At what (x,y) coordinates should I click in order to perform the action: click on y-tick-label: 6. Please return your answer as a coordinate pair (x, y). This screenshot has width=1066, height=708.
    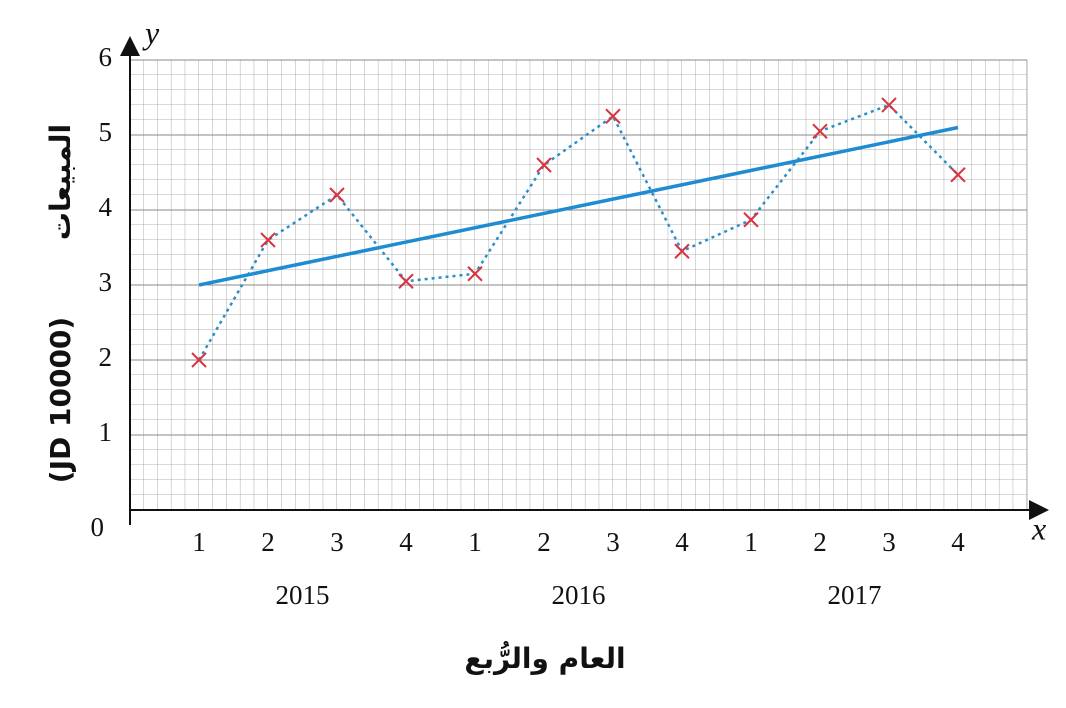
    Looking at the image, I should click on (106, 57).